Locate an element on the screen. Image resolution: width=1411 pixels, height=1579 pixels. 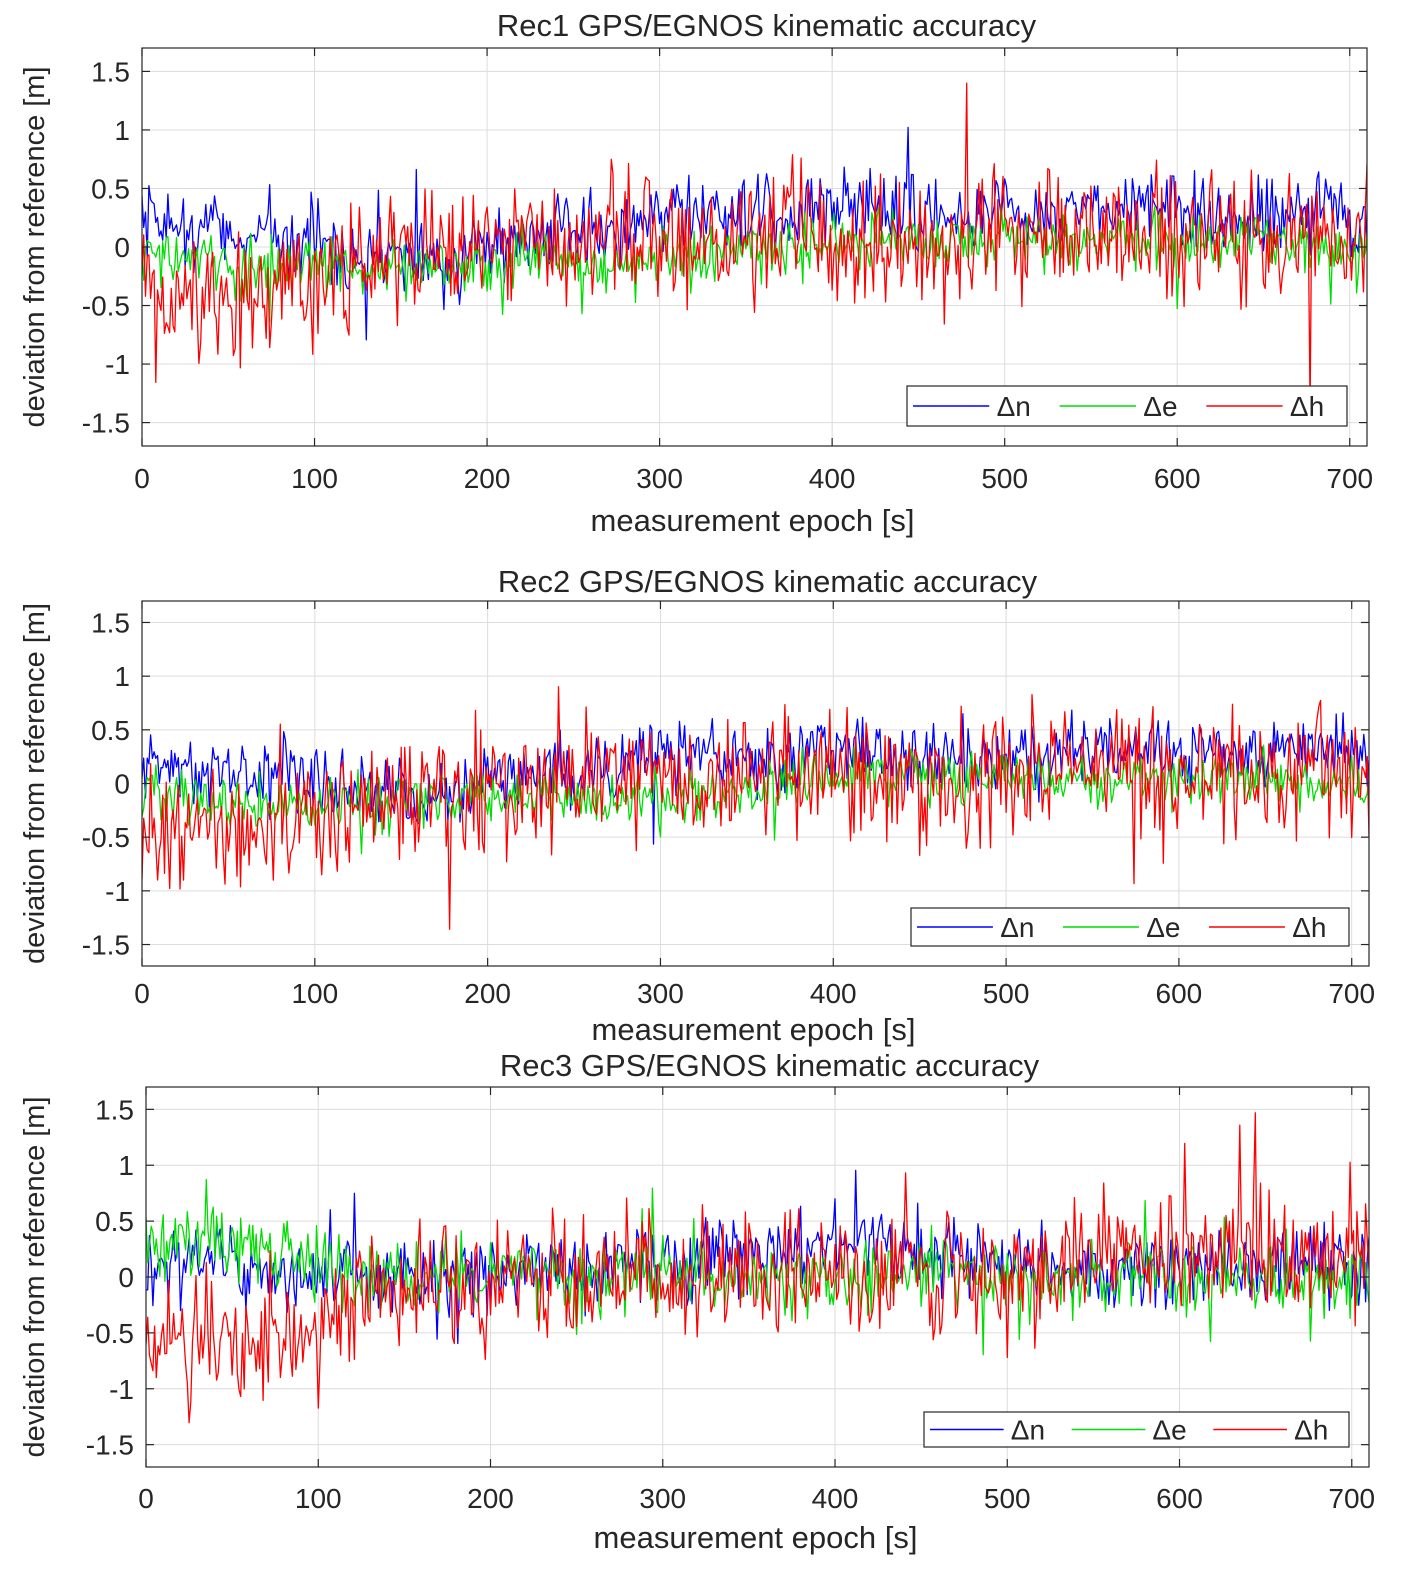
chart-title: Rec2 GPS/EGNOS kinematic accuracy is located at coordinates (768, 581).